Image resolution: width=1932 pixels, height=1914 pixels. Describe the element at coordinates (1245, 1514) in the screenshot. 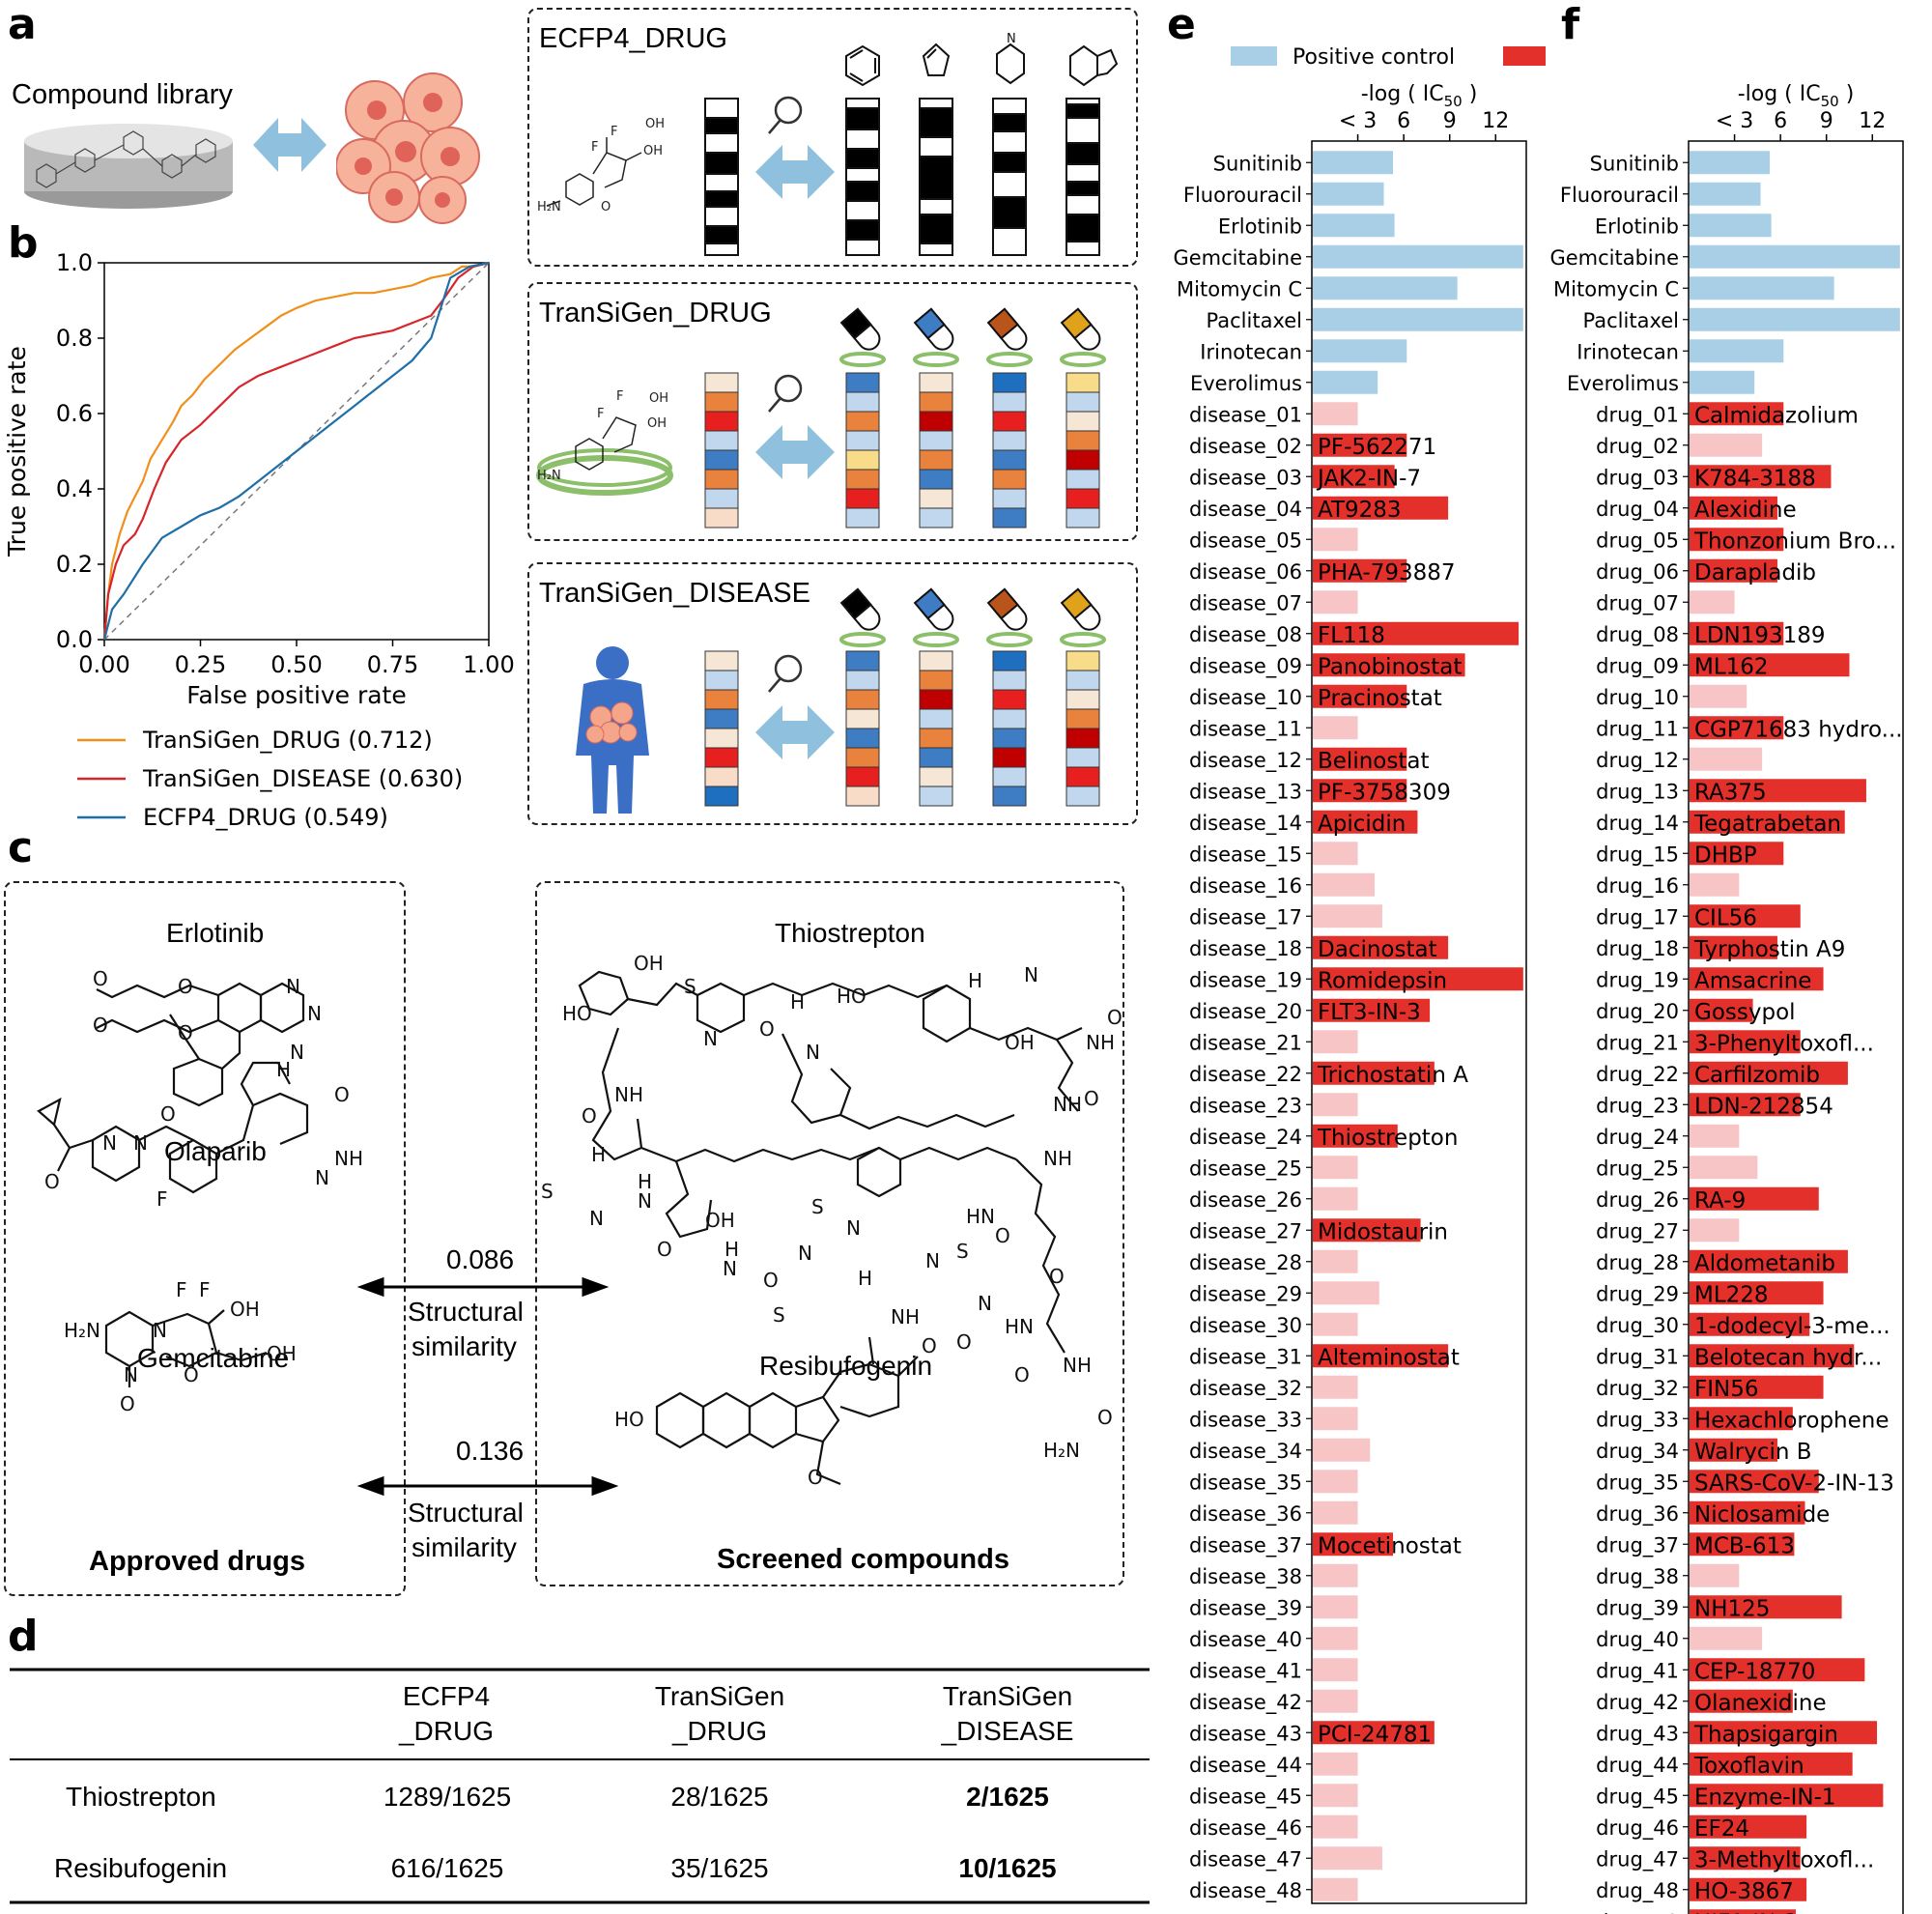

I see `category-label: disease_36` at that location.